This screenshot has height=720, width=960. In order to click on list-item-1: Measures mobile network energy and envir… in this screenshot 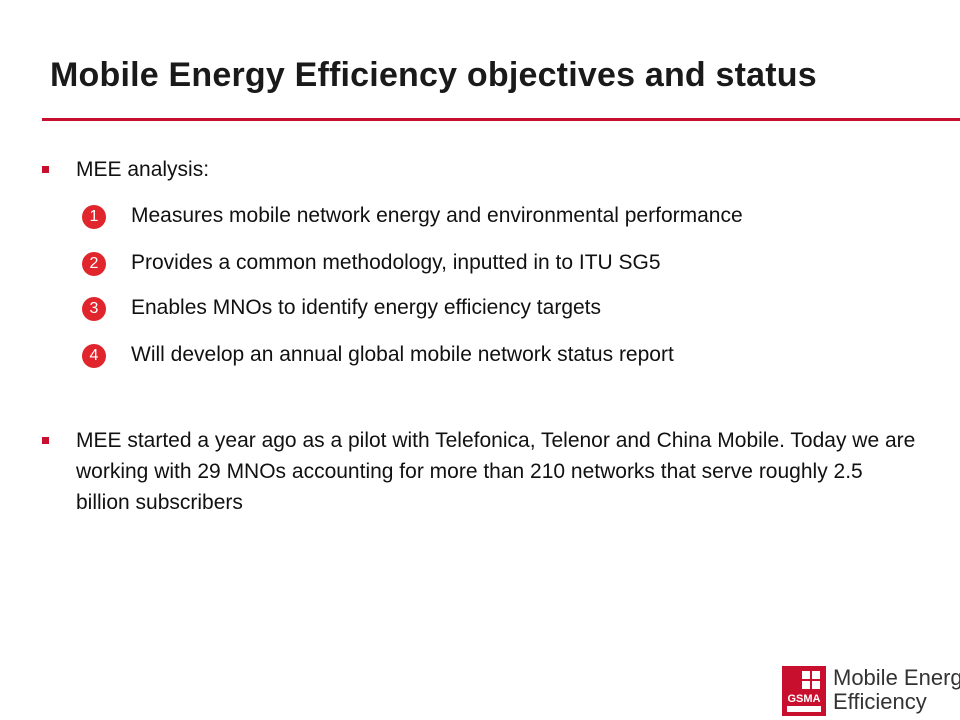, I will do `click(437, 215)`.